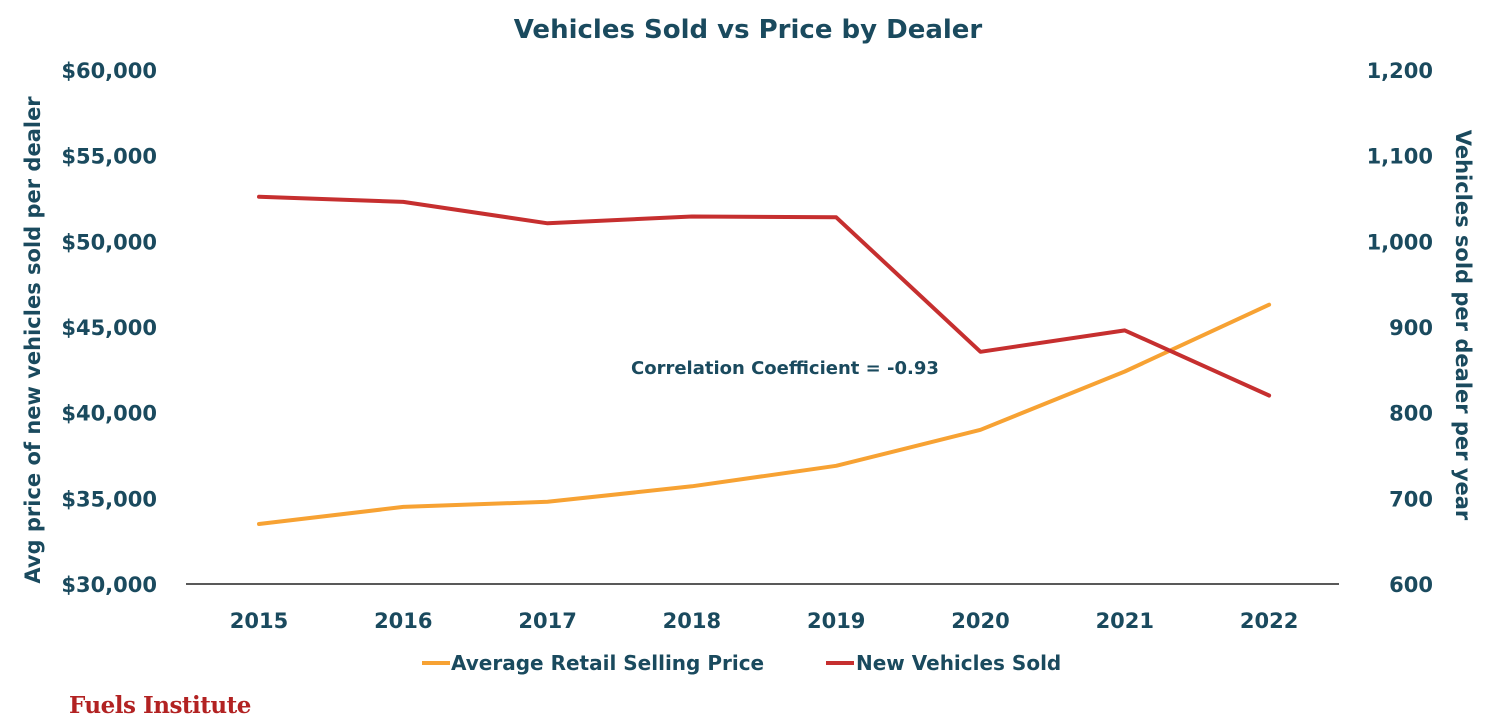 This screenshot has width=1489, height=724. I want to click on x-tick-label: 2020, so click(980, 621).